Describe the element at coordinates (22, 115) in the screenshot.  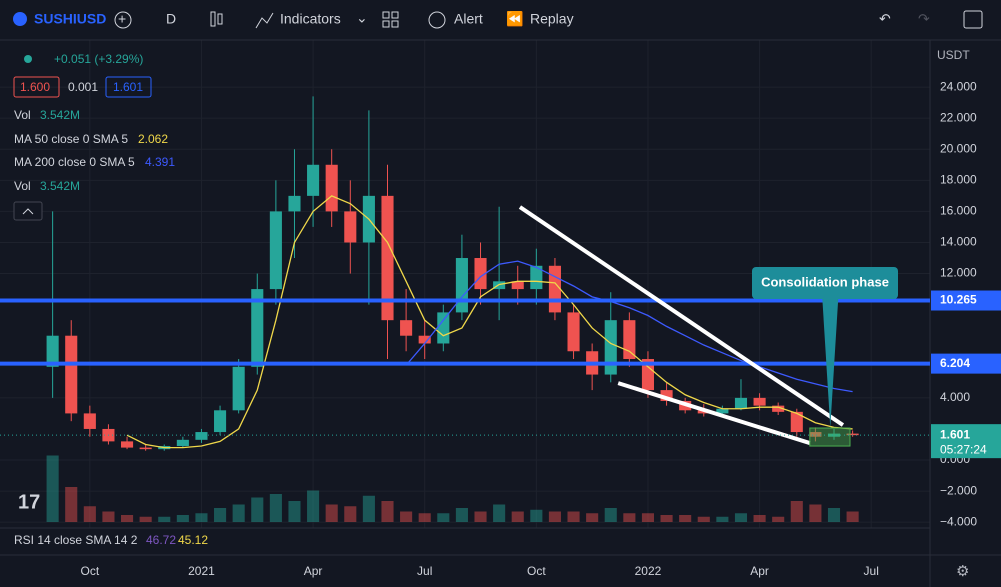
I see `vol-label: Vol` at that location.